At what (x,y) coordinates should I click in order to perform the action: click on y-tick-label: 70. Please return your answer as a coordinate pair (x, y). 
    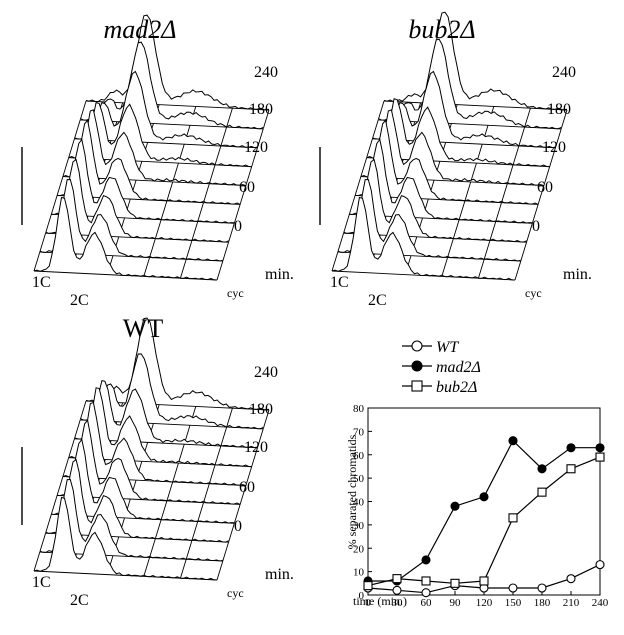
    Looking at the image, I should click on (359, 432).